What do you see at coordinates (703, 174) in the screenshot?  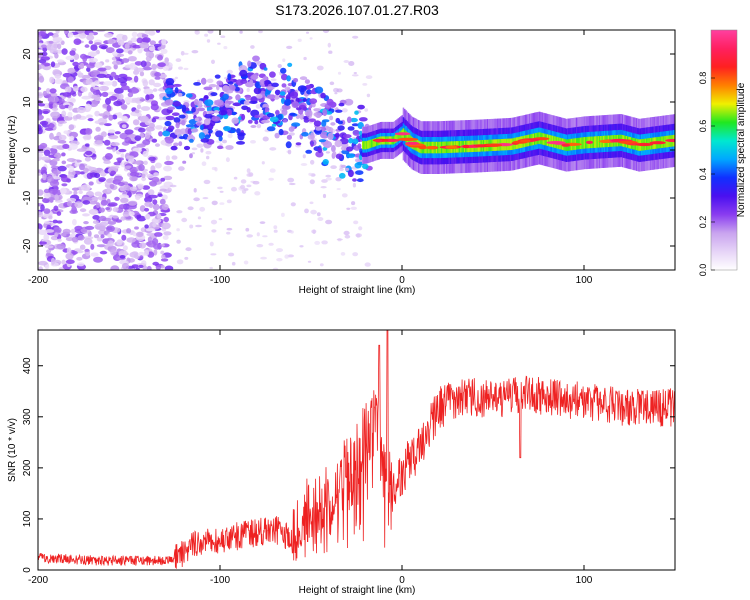 I see `colorbar-tick-label: 0.4` at bounding box center [703, 174].